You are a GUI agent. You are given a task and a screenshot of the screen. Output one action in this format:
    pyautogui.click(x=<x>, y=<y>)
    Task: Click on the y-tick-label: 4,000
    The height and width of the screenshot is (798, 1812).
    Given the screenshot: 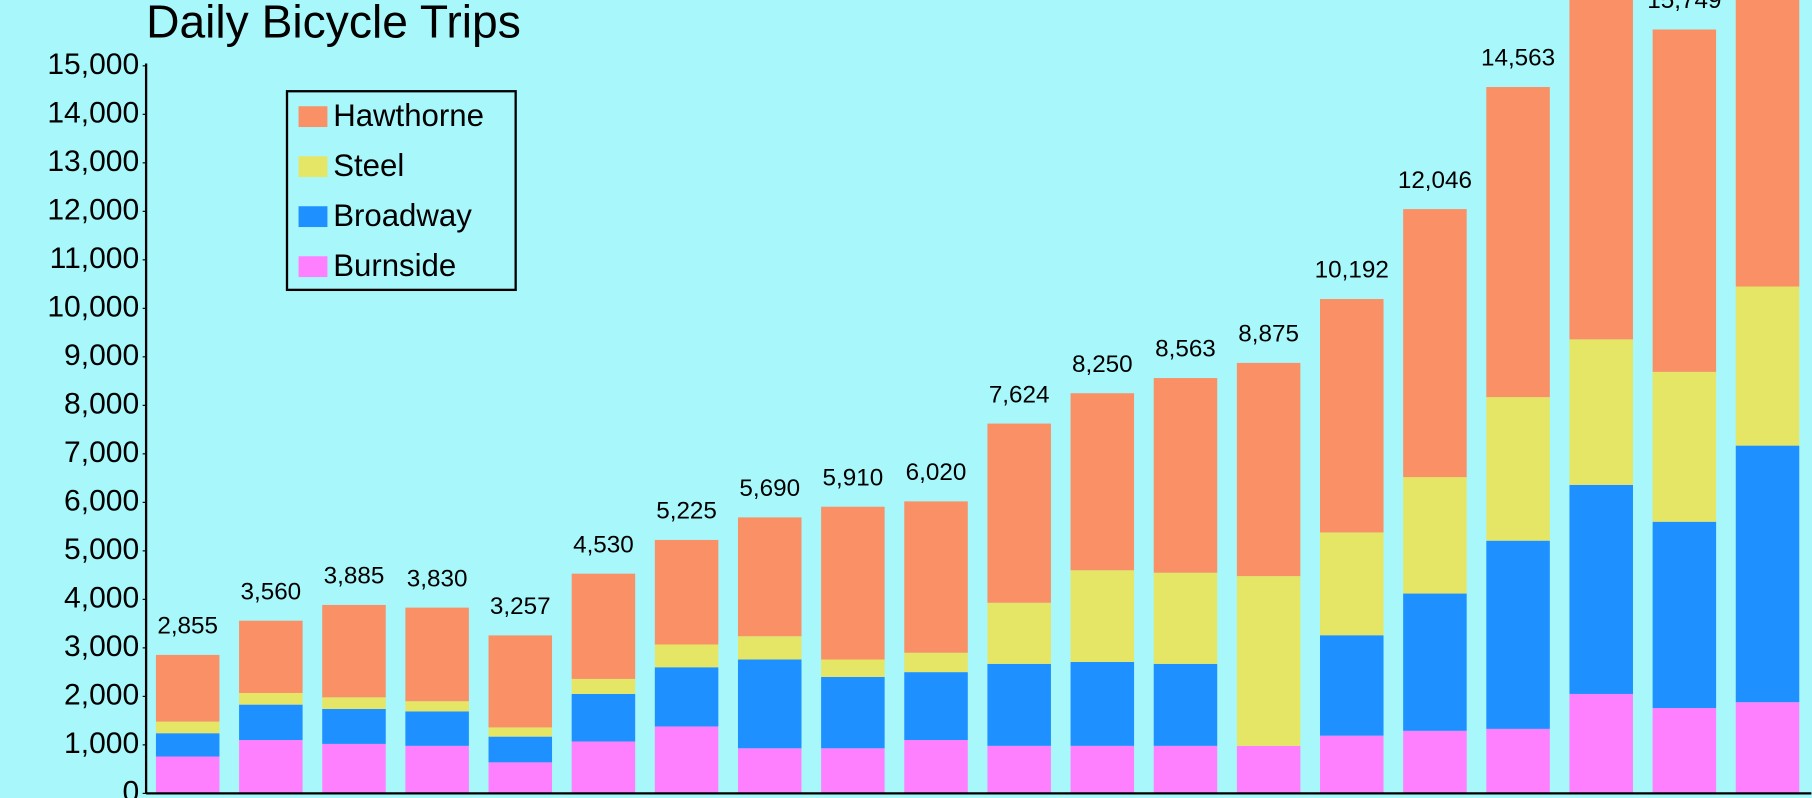 What is the action you would take?
    pyautogui.click(x=101, y=597)
    